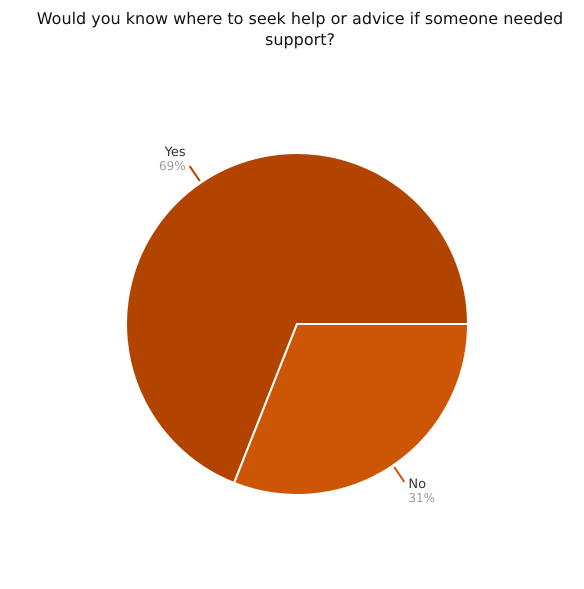 The image size is (584, 589). Describe the element at coordinates (175, 152) in the screenshot. I see `slice-label: Yes` at that location.